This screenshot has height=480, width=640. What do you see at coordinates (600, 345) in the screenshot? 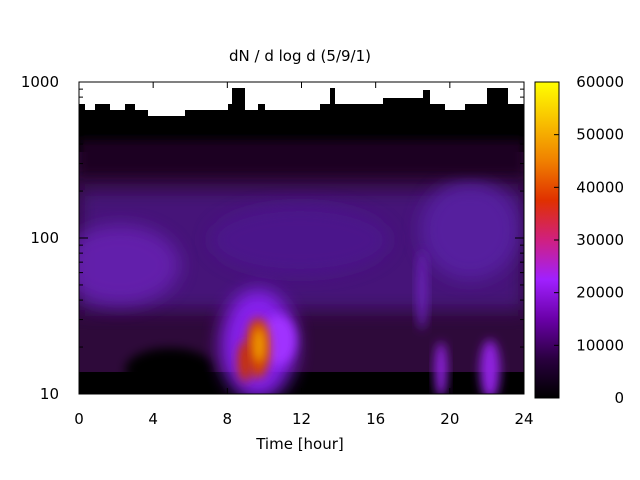
I see `colorbar-tick-label: 10000` at bounding box center [600, 345].